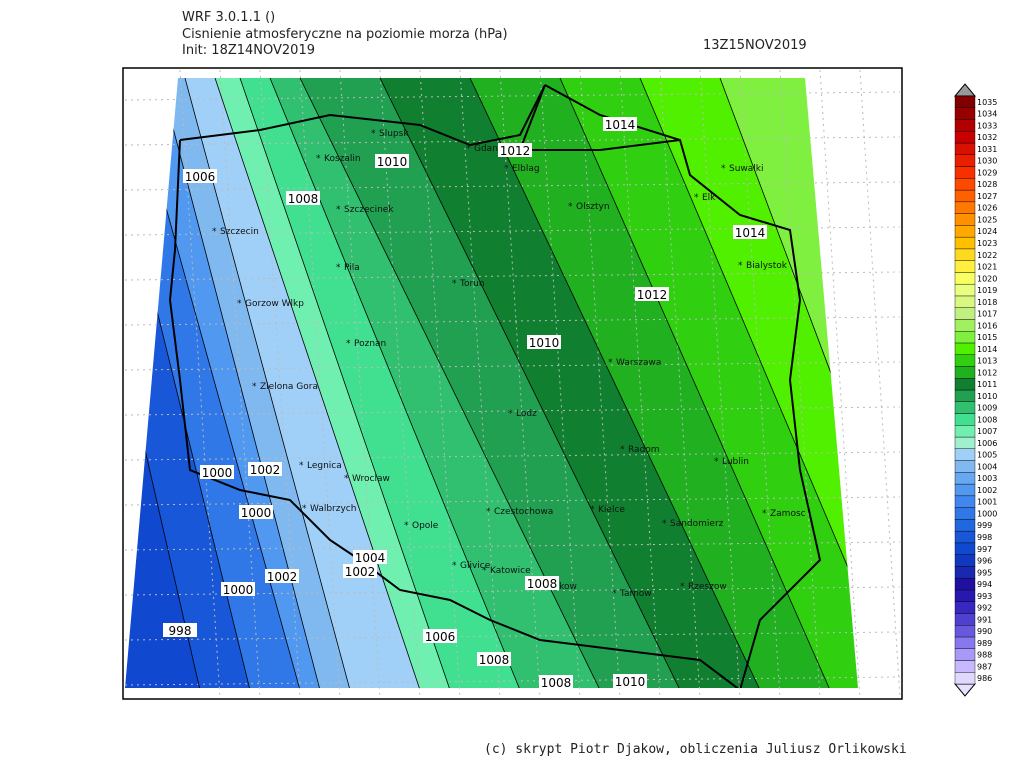 The image size is (1024, 772). What do you see at coordinates (987, 125) in the screenshot?
I see `colorbar-label: 1033` at bounding box center [987, 125].